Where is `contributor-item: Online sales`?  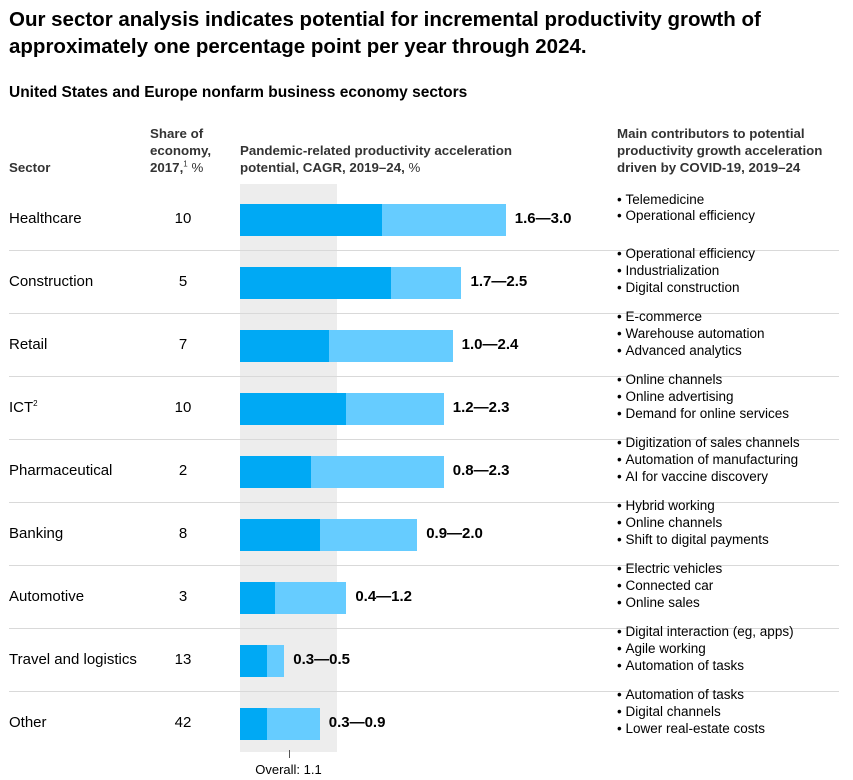 contributor-item: Online sales is located at coordinates (669, 603).